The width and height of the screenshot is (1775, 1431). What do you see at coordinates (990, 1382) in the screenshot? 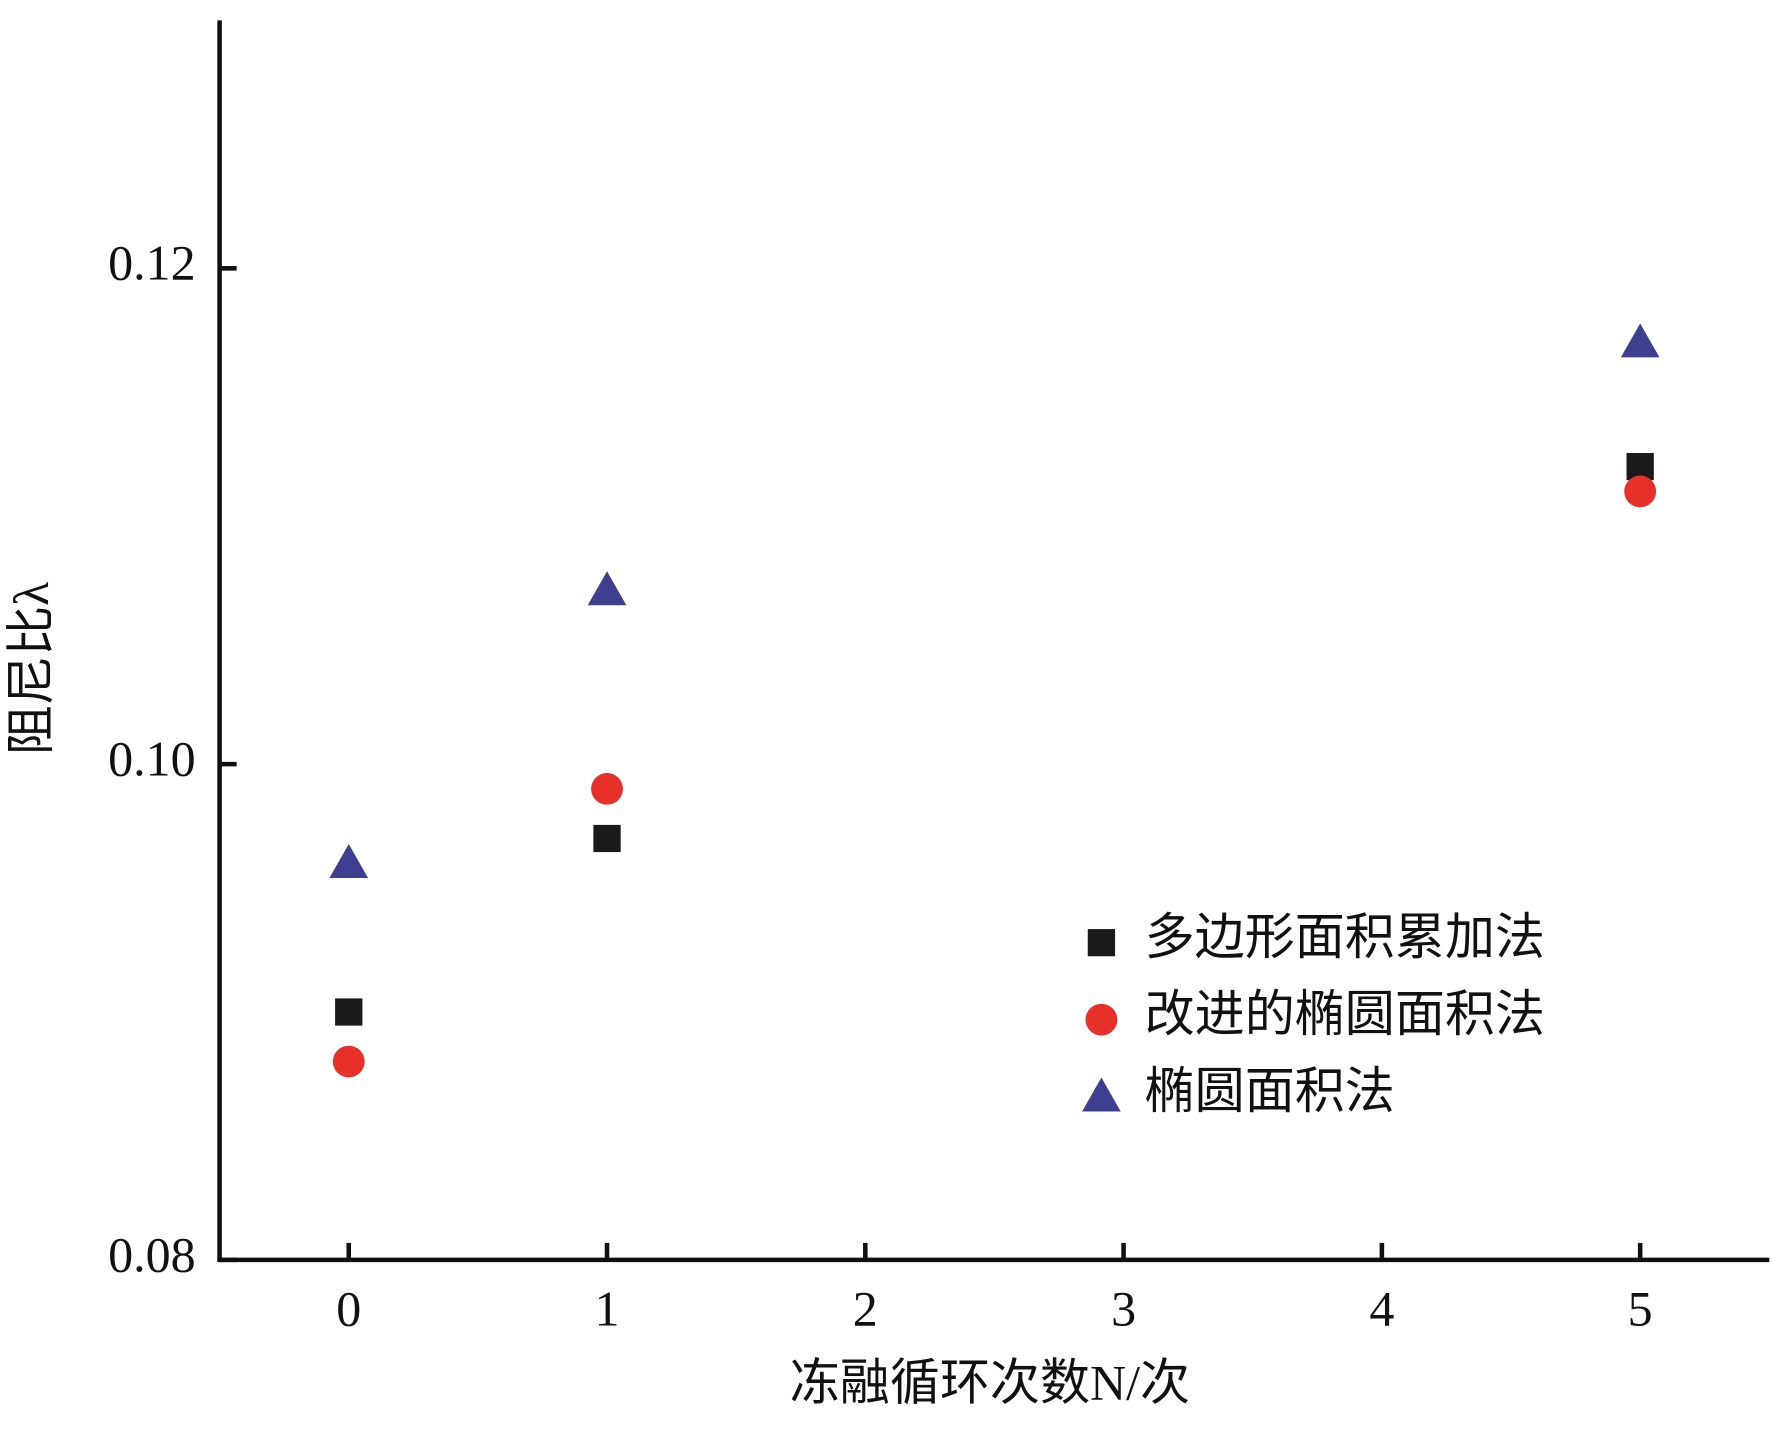
I see `x-axis-label: 冻融循环次数N/次` at bounding box center [990, 1382].